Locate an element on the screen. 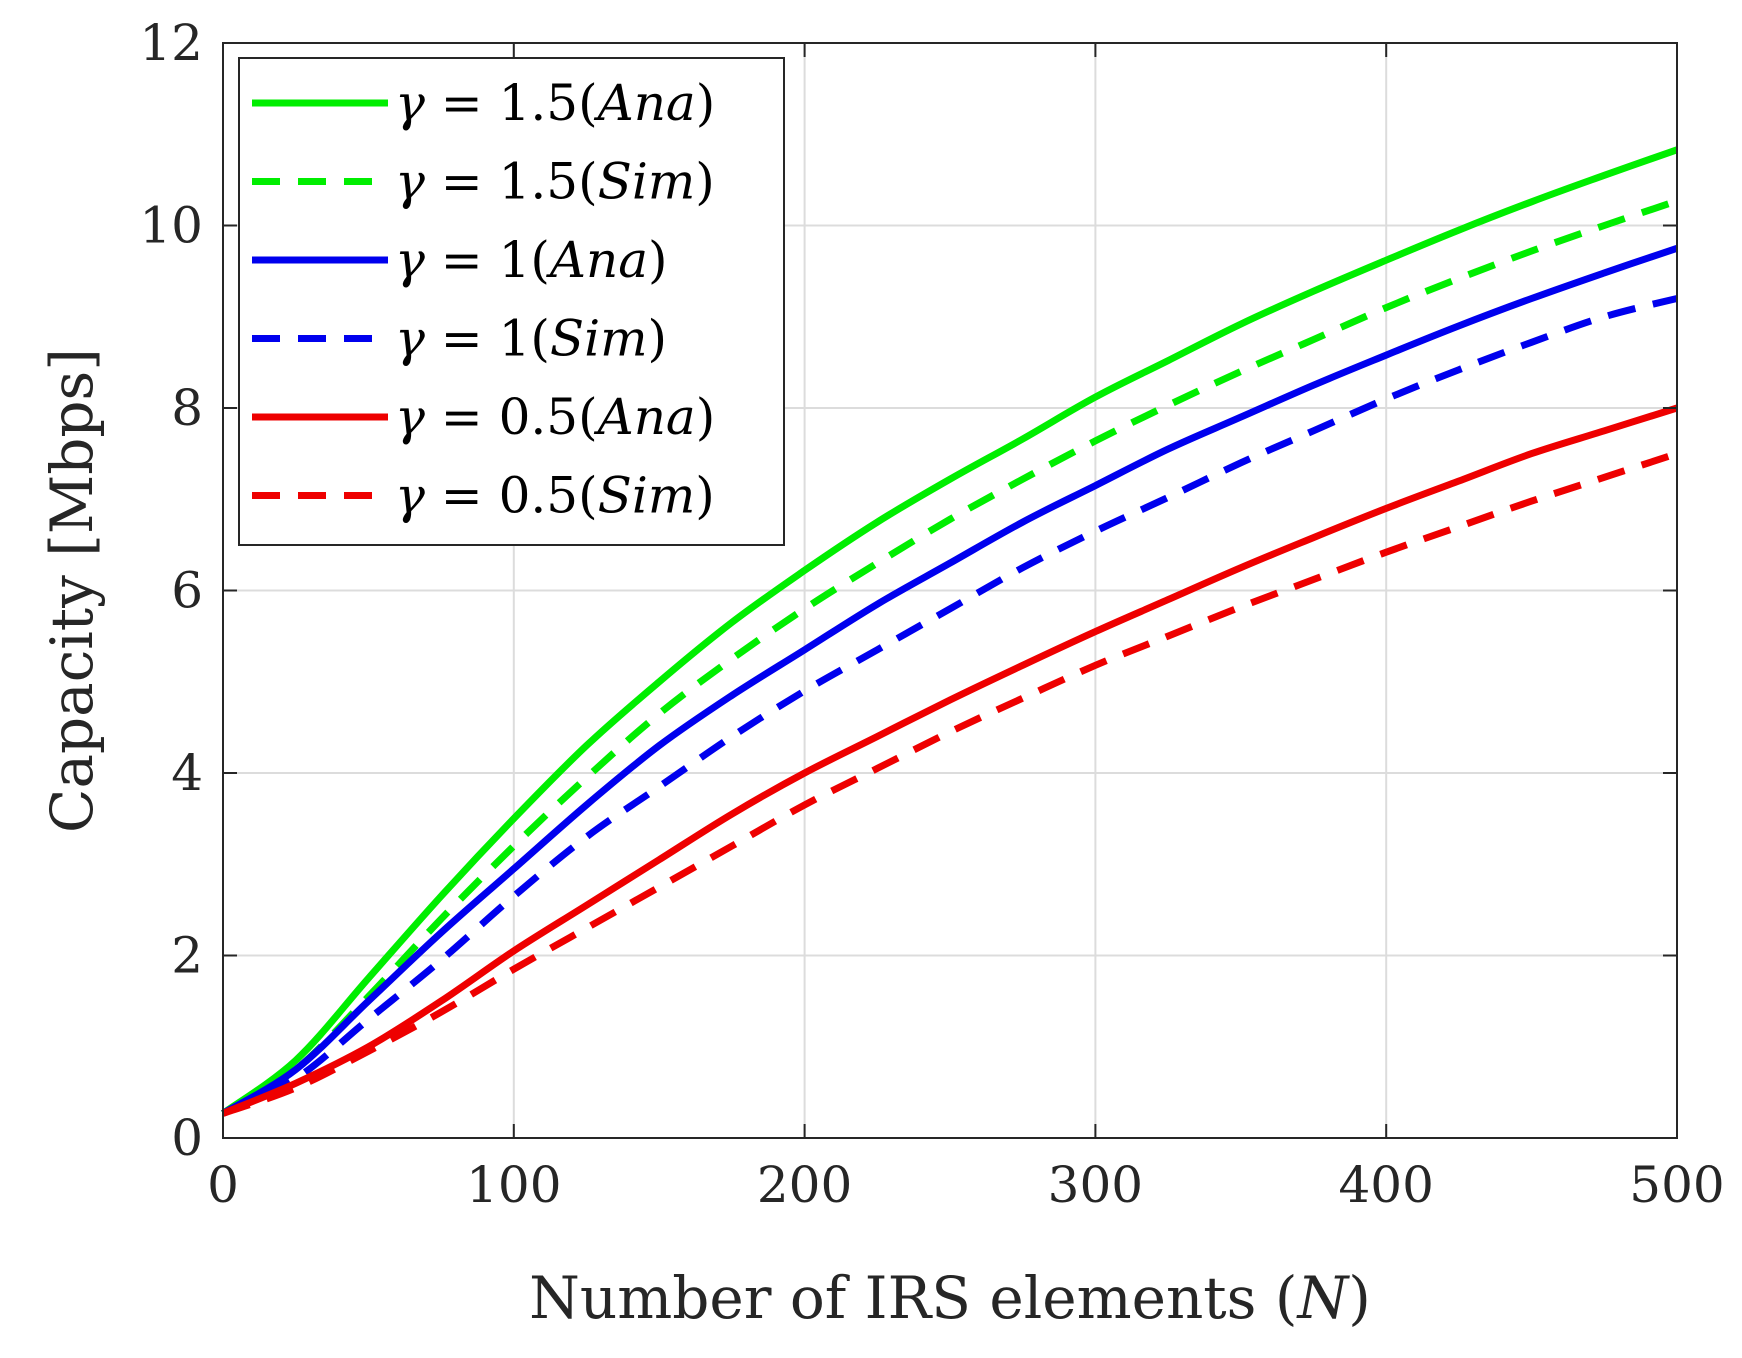 The image size is (1742, 1358). y-tick-label: 10 is located at coordinates (171, 226).